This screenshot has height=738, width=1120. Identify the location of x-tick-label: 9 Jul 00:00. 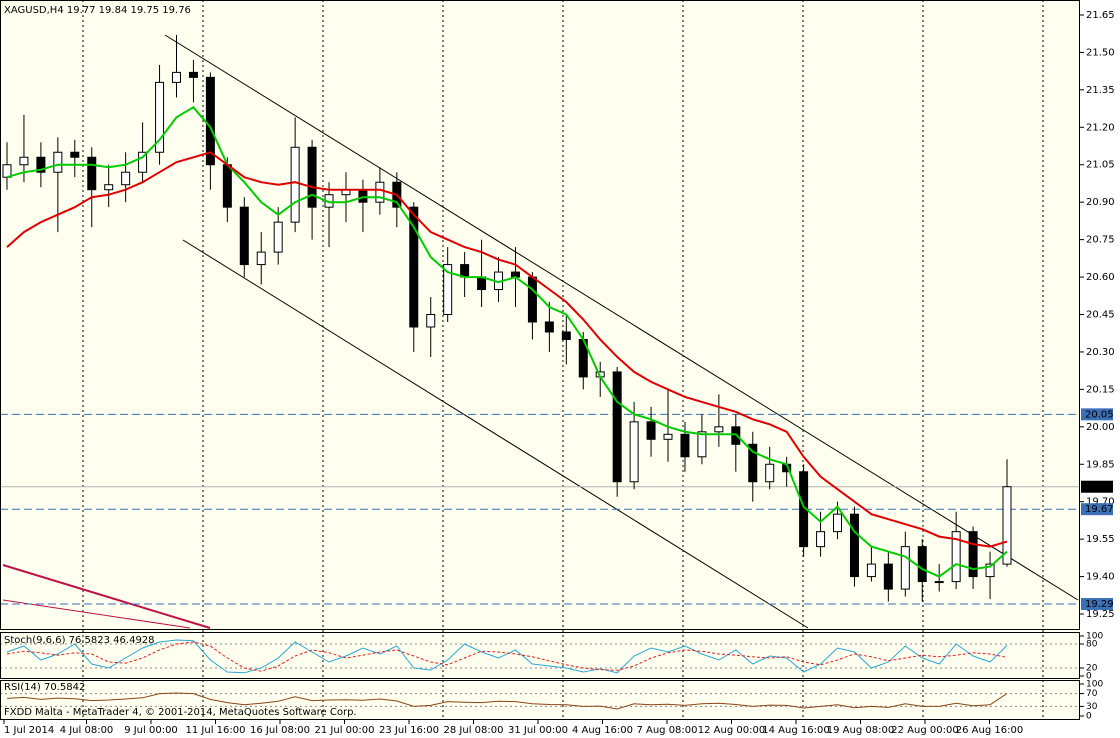
(151, 730).